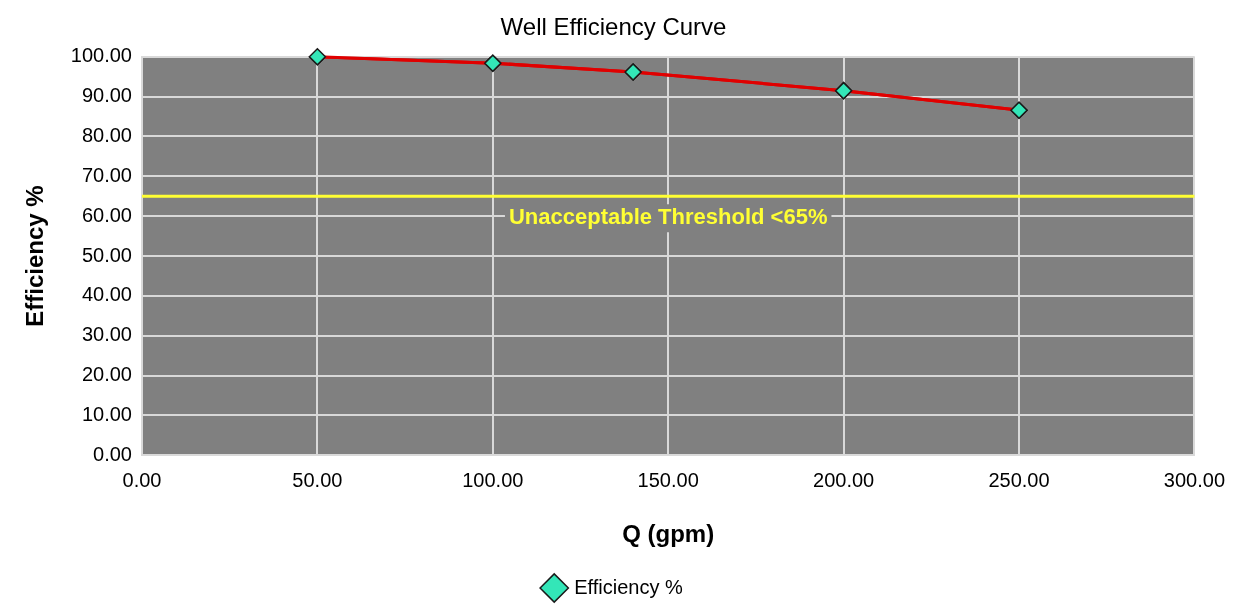 This screenshot has width=1247, height=616. I want to click on x-tick-label: 250.00, so click(1019, 479).